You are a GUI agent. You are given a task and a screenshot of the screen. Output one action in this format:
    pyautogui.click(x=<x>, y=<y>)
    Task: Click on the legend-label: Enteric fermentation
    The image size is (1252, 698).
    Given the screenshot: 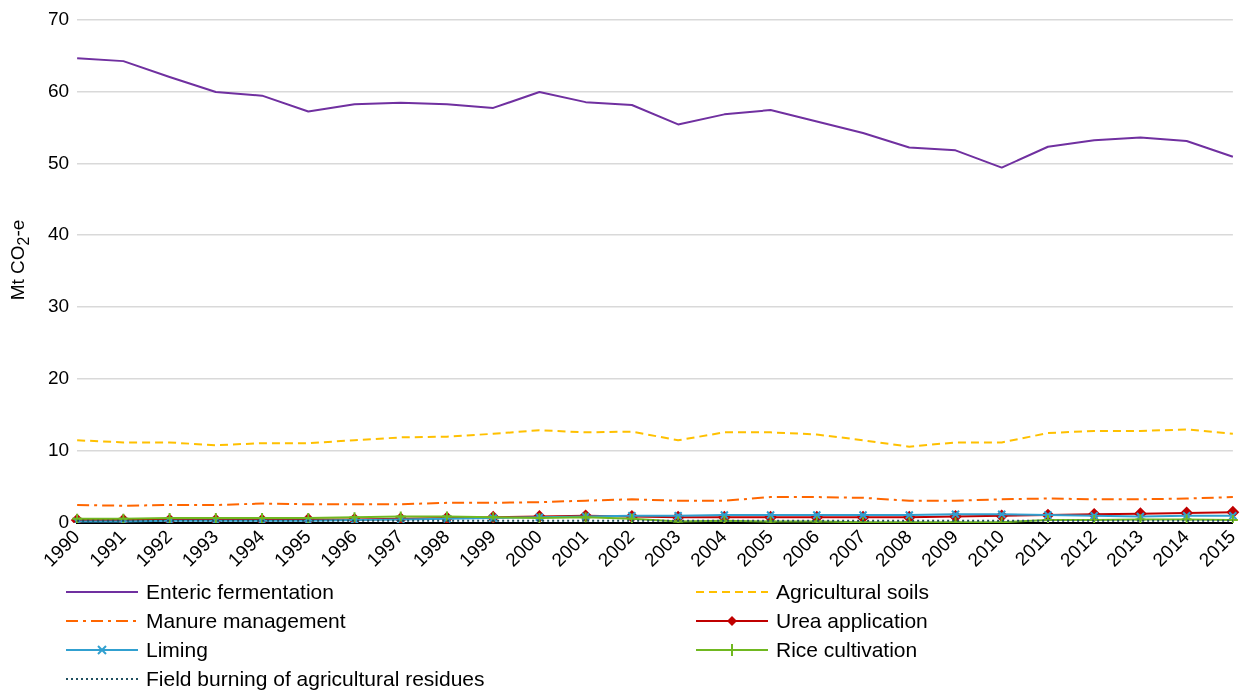 What is the action you would take?
    pyautogui.click(x=240, y=591)
    